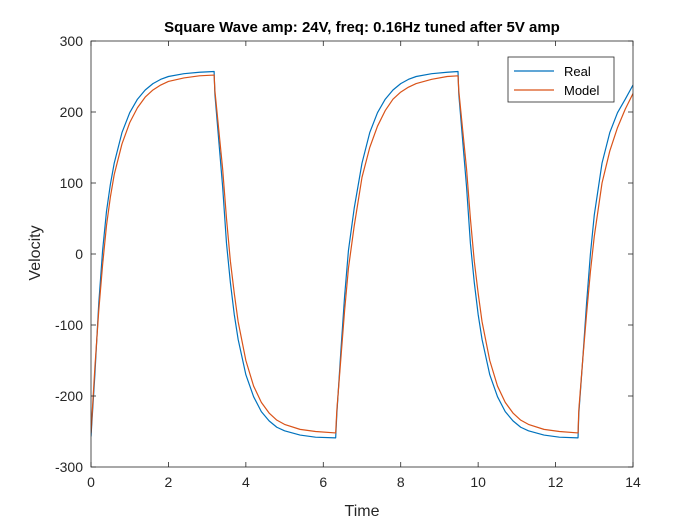 The image size is (700, 525). I want to click on x-tick-label: 14, so click(633, 482).